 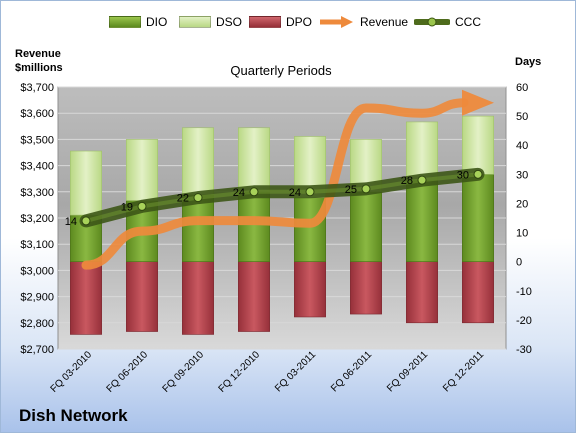 What do you see at coordinates (407, 371) in the screenshot?
I see `x-tick-label: FQ 09-2011` at bounding box center [407, 371].